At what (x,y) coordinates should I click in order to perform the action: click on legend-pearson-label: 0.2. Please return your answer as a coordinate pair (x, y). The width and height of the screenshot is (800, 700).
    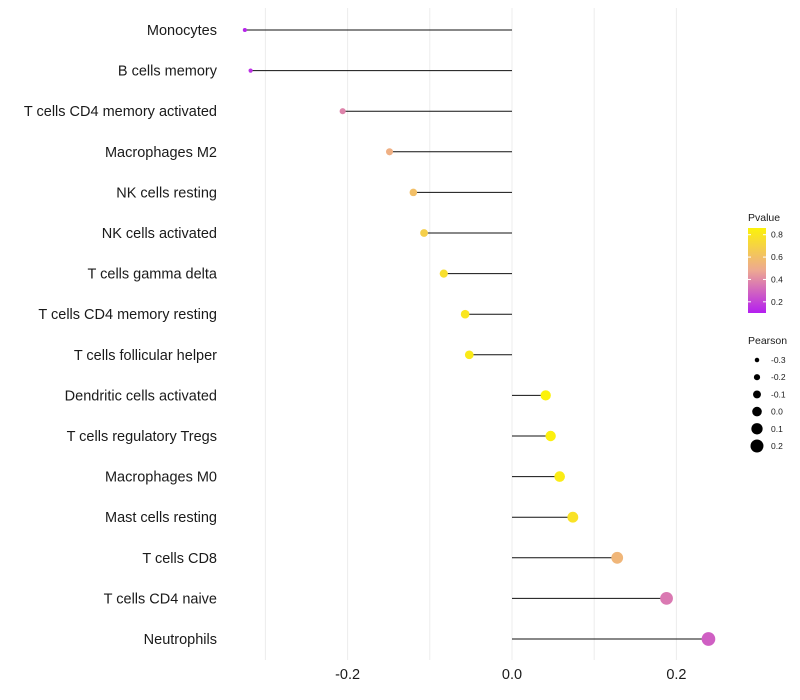
    Looking at the image, I should click on (777, 446).